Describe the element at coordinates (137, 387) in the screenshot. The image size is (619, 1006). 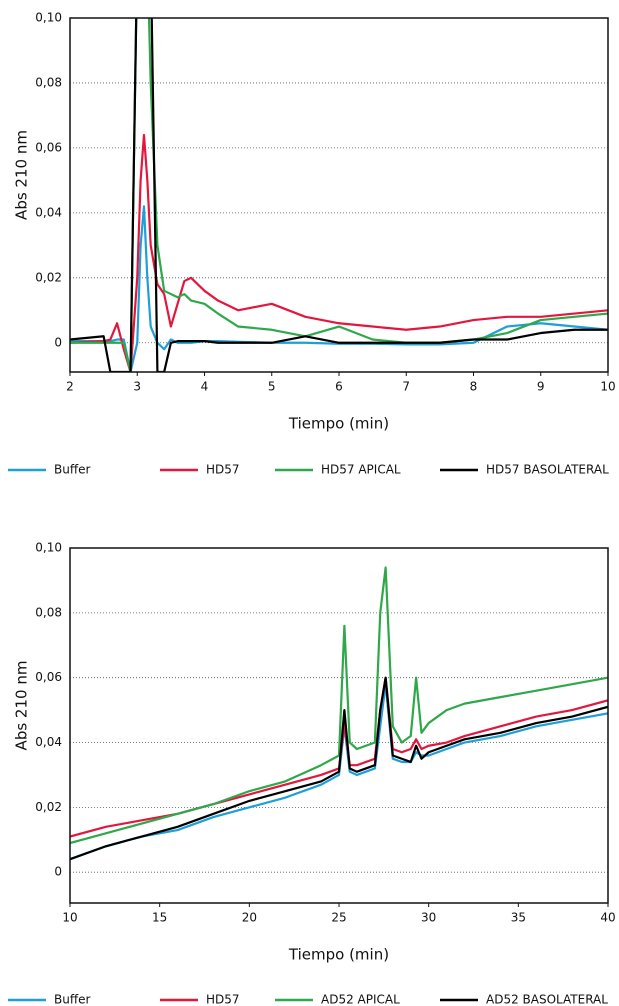
I see `x-tick-label: 3` at that location.